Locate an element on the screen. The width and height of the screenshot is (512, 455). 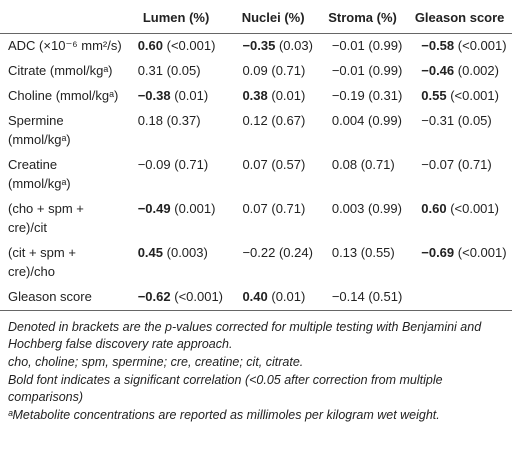
coefficient: −0.35 is located at coordinates (259, 45).